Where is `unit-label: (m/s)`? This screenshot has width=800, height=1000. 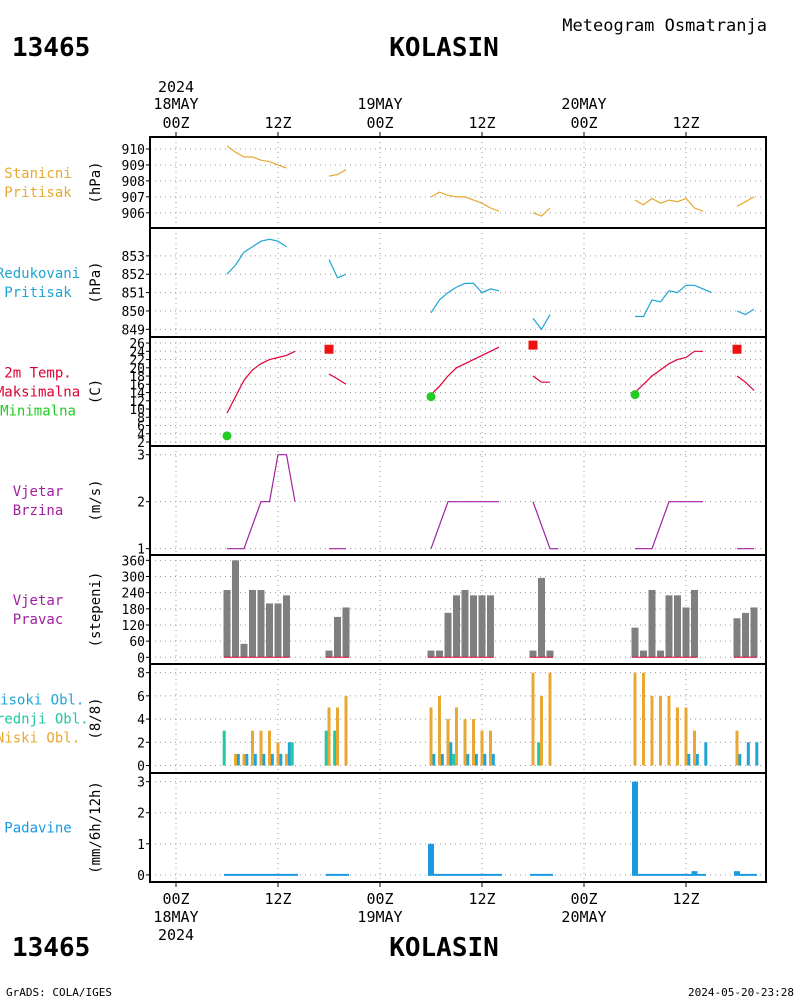 unit-label: (m/s) is located at coordinates (96, 500).